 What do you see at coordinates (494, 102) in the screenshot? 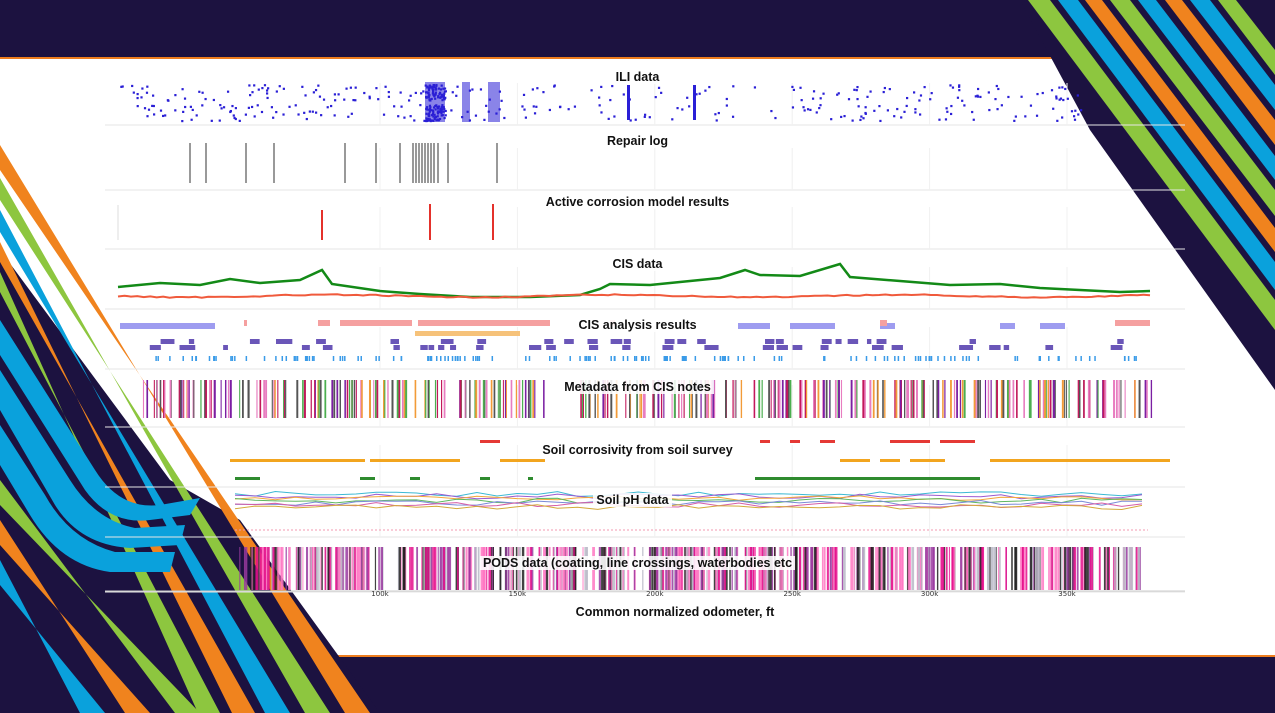
I see `ili-cluster` at bounding box center [494, 102].